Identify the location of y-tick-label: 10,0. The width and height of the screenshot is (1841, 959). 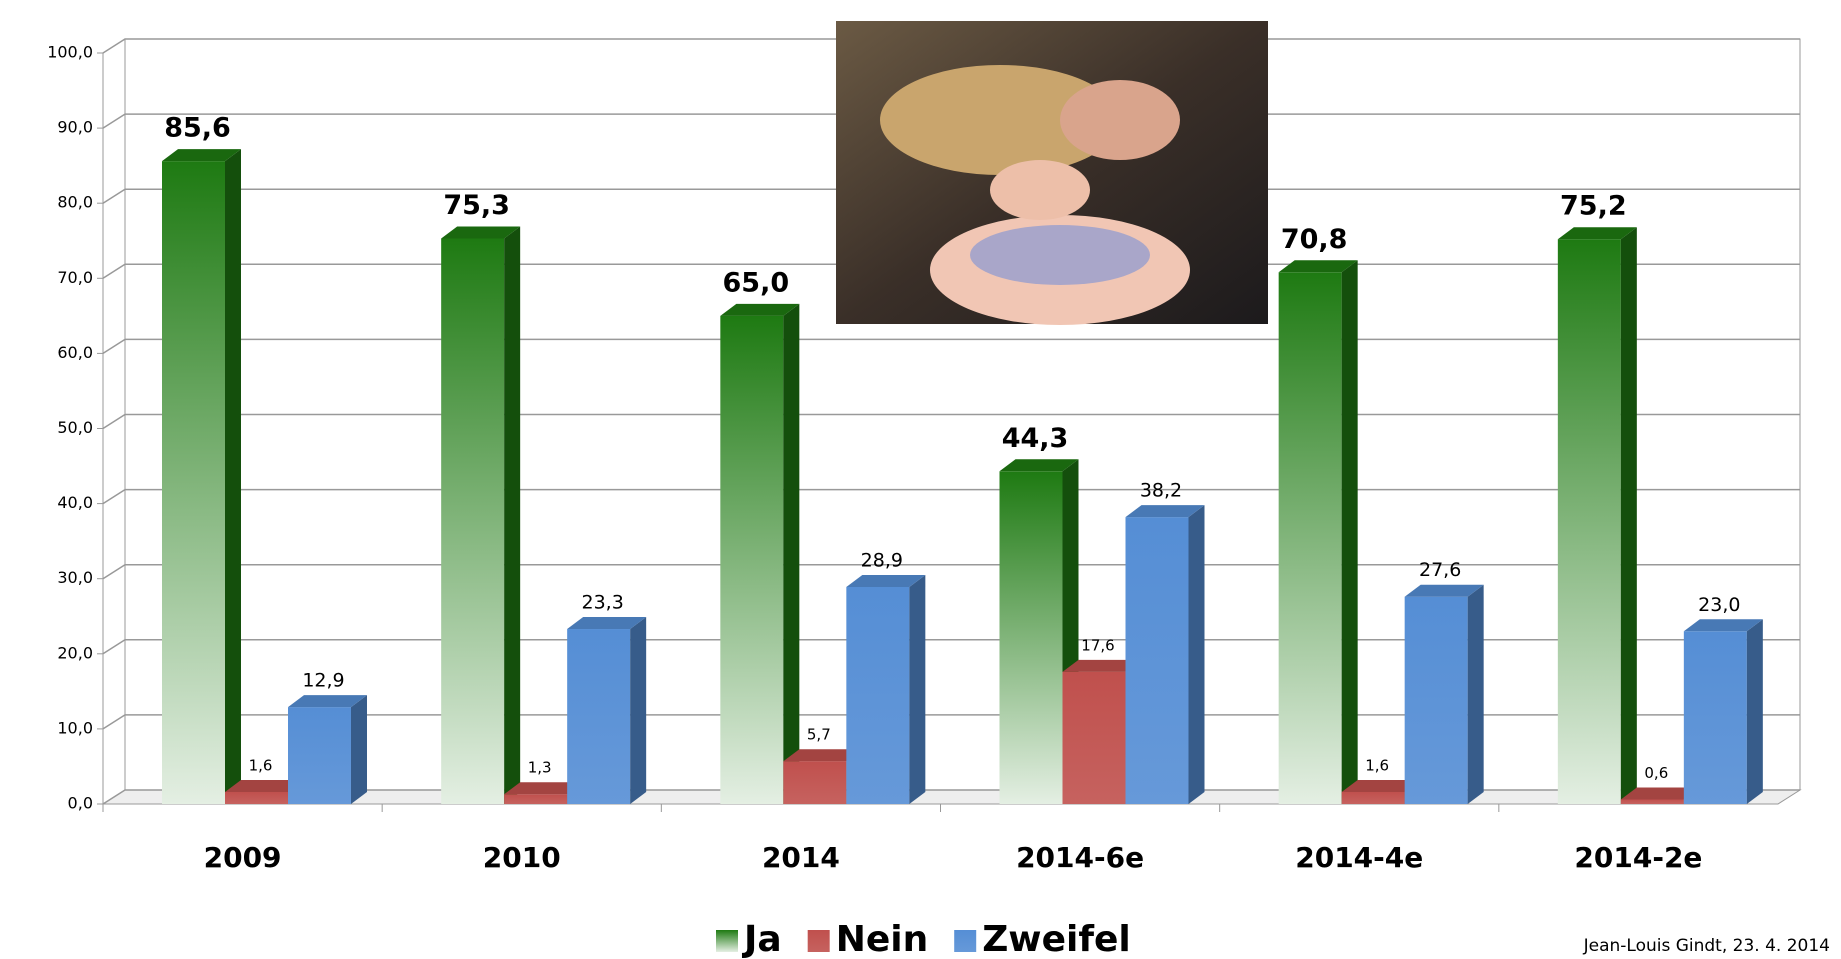
(75, 727).